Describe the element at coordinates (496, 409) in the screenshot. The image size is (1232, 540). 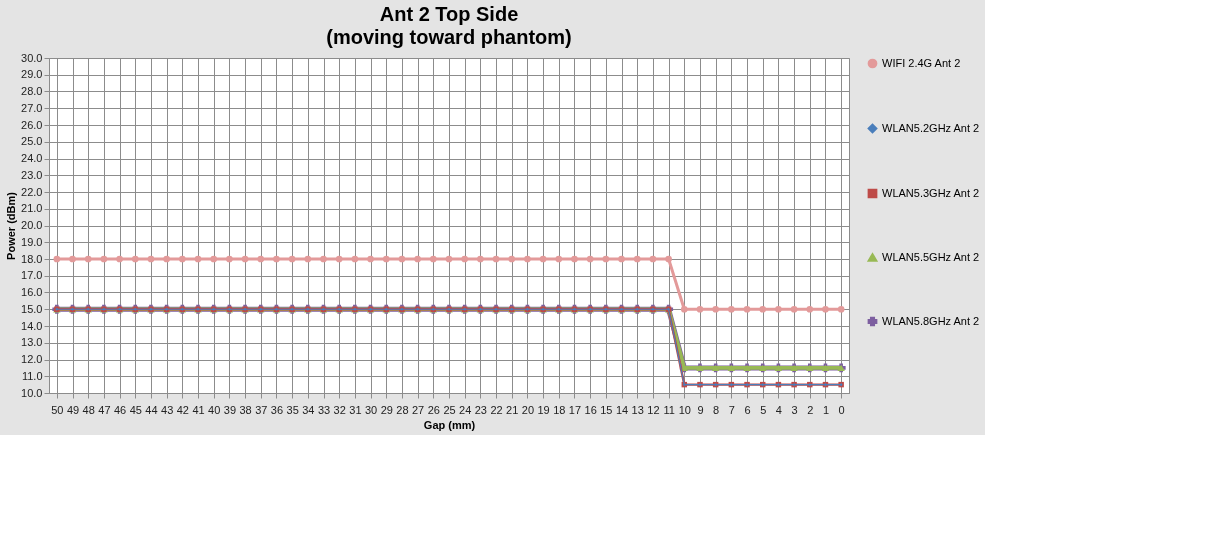
I see `x-tick-label: 22` at that location.